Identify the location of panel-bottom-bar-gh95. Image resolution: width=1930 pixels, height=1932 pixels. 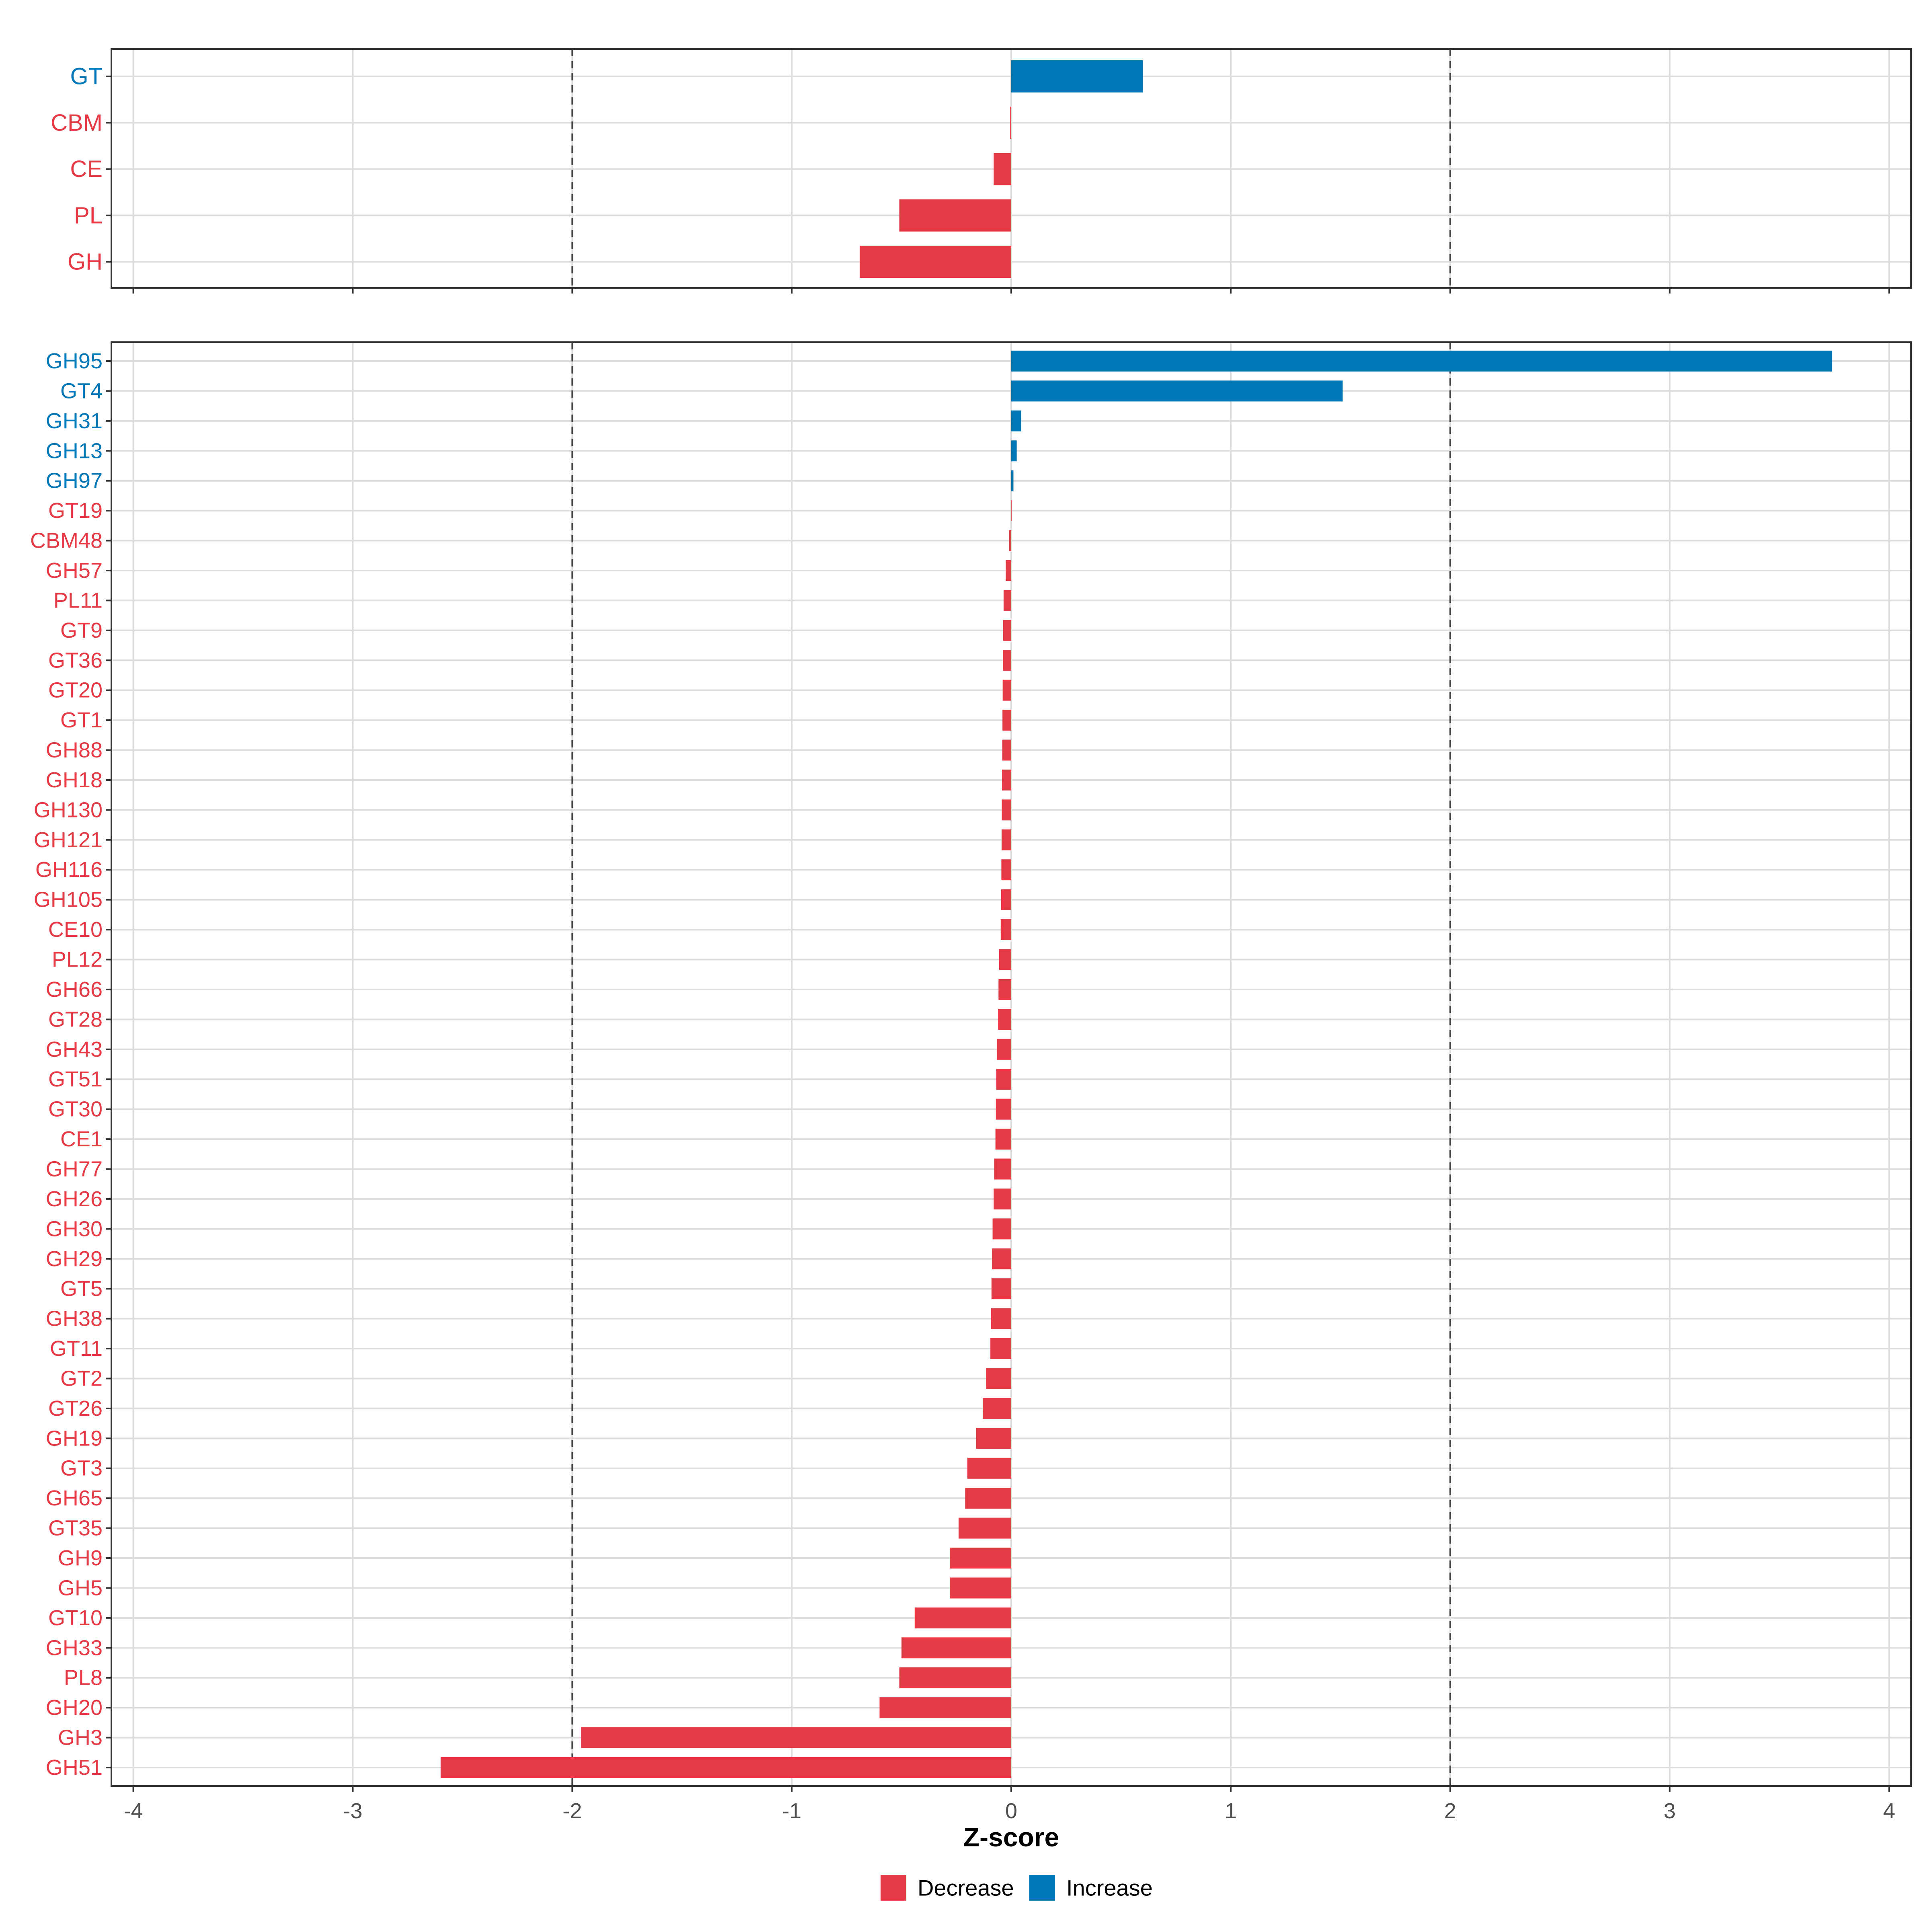
(1421, 361).